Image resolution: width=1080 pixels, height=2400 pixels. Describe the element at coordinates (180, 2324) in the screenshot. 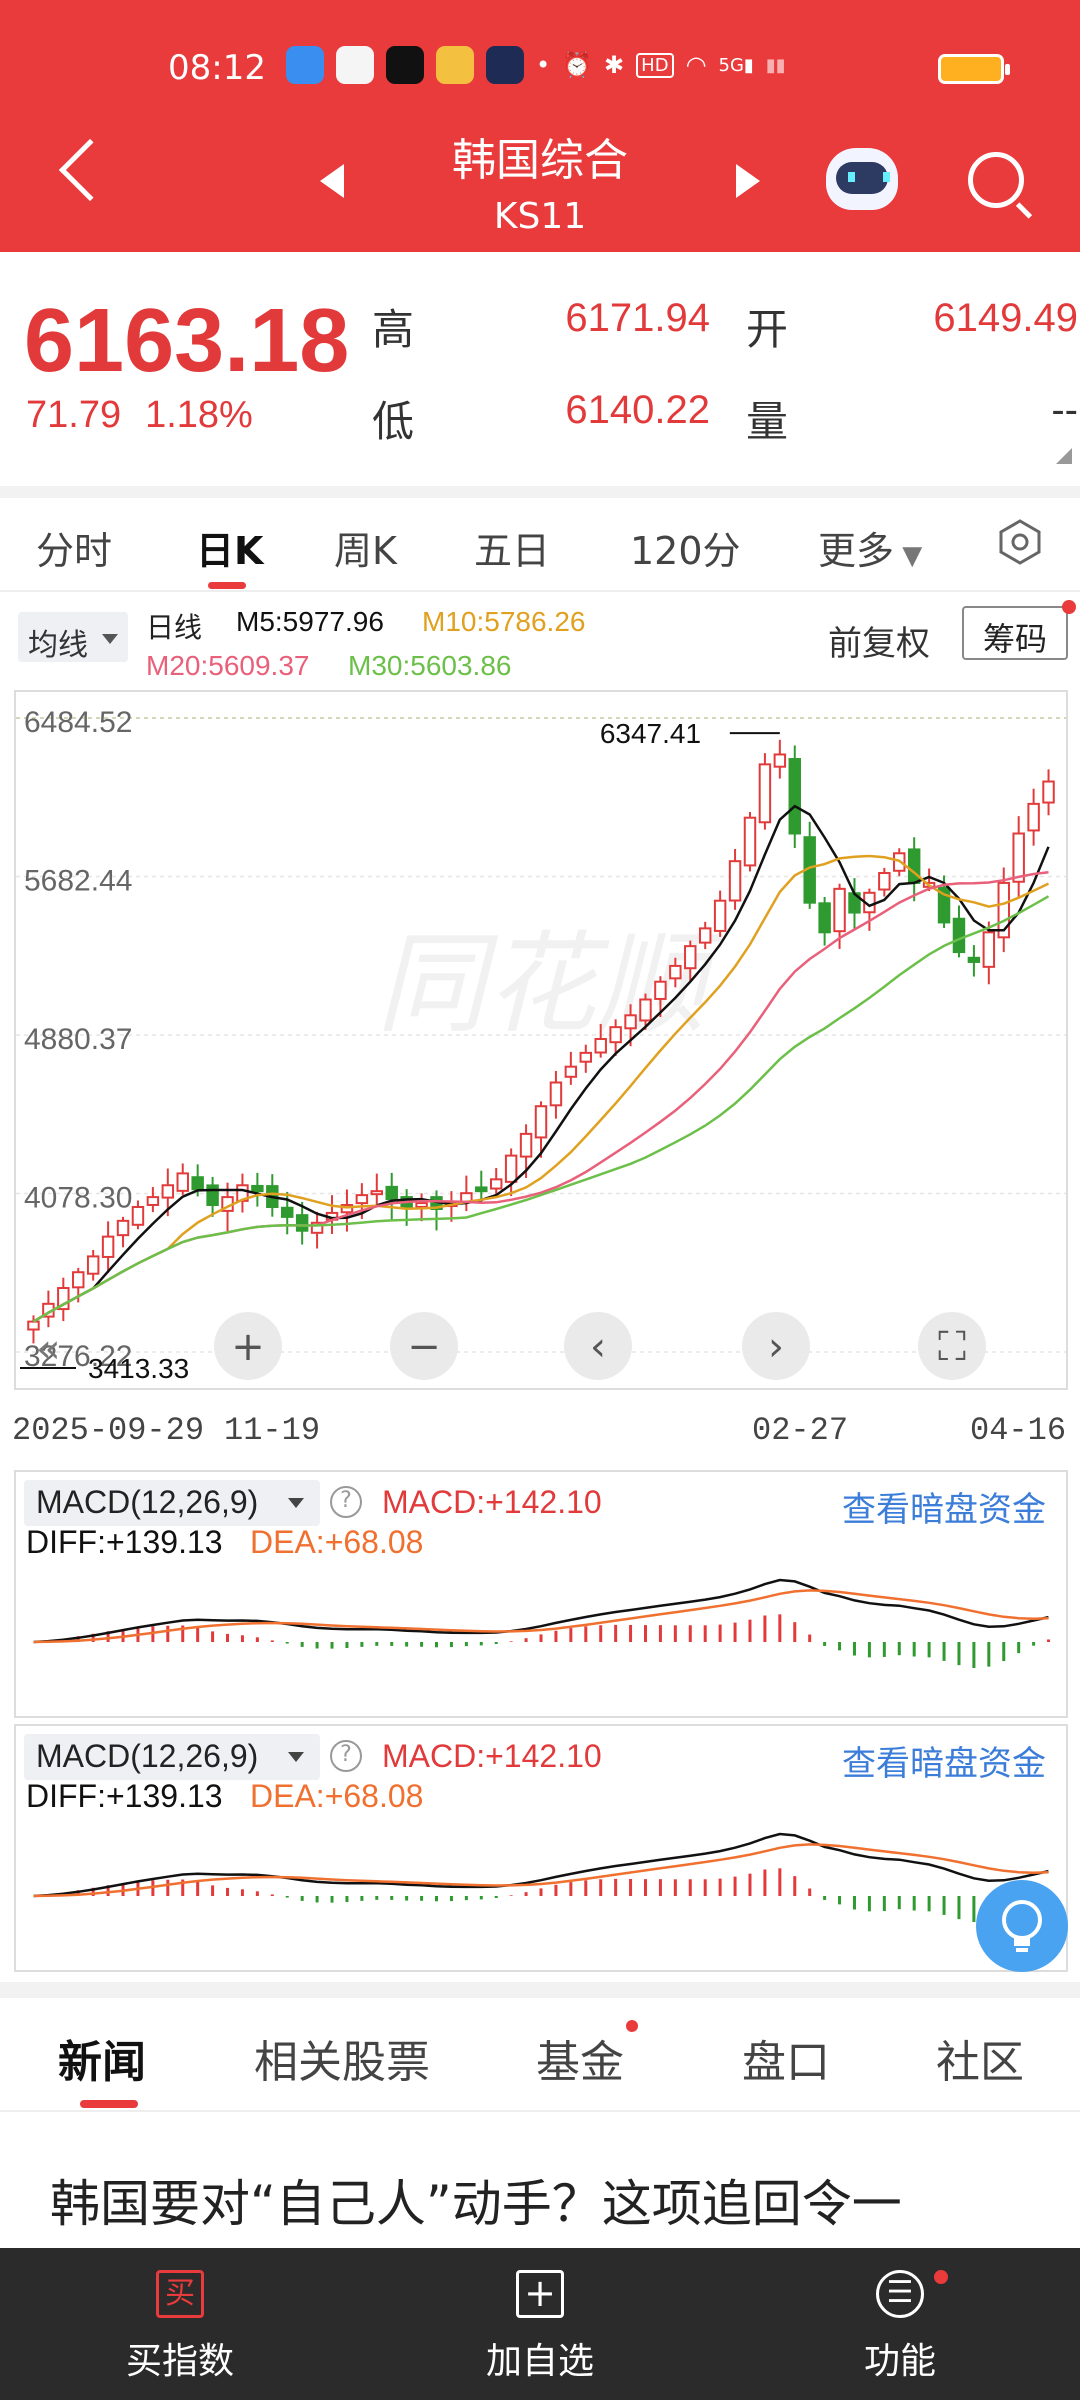

I see `buy-index-button: 买 买指数` at that location.